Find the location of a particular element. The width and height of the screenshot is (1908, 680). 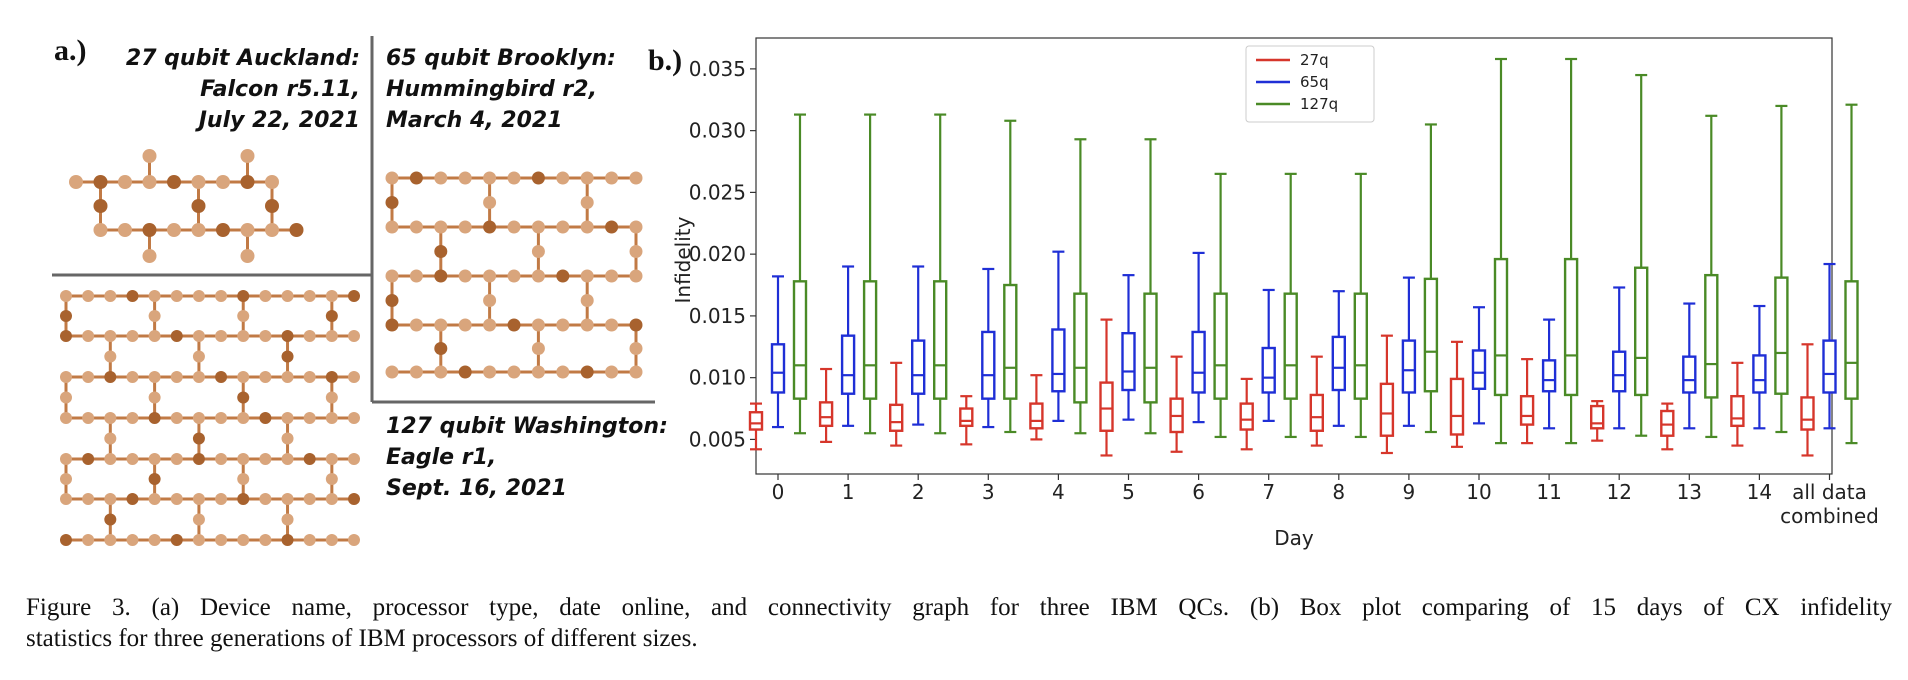

x-tick-label: 4 is located at coordinates (1058, 492).